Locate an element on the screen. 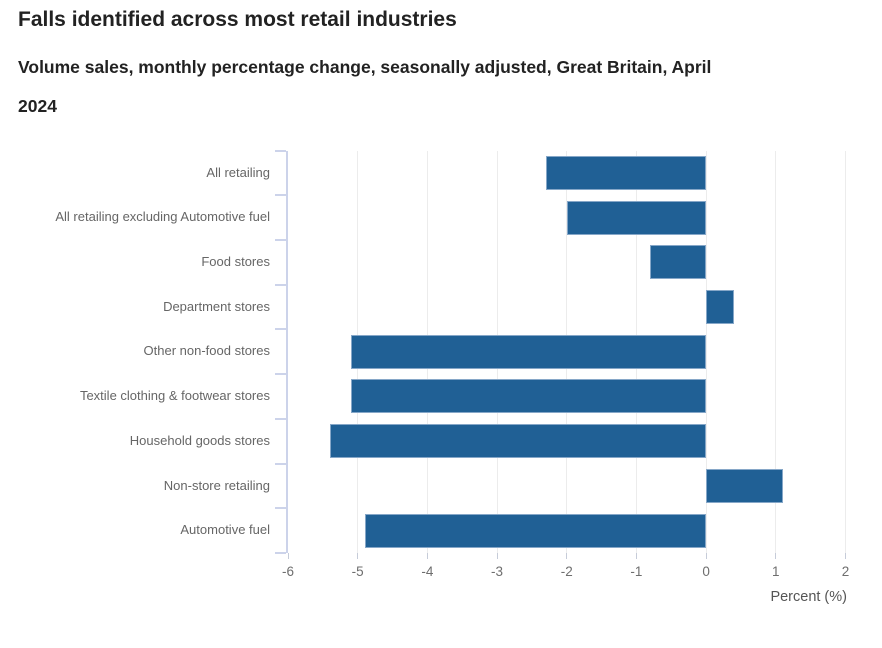  x-tick-label: -4 is located at coordinates (427, 571).